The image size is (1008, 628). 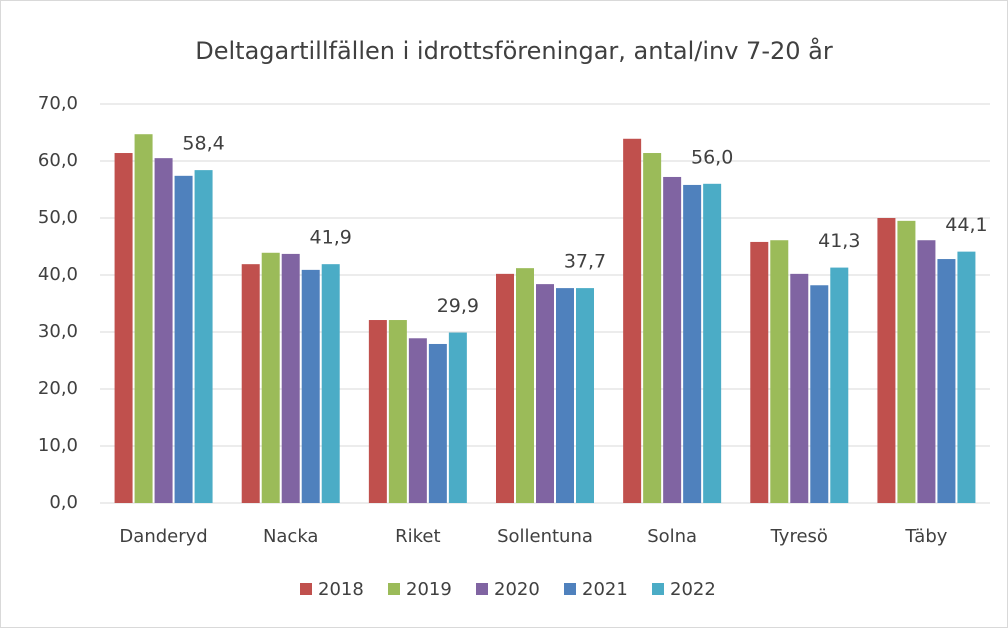 I want to click on x-tick-label: Solna, so click(x=672, y=536).